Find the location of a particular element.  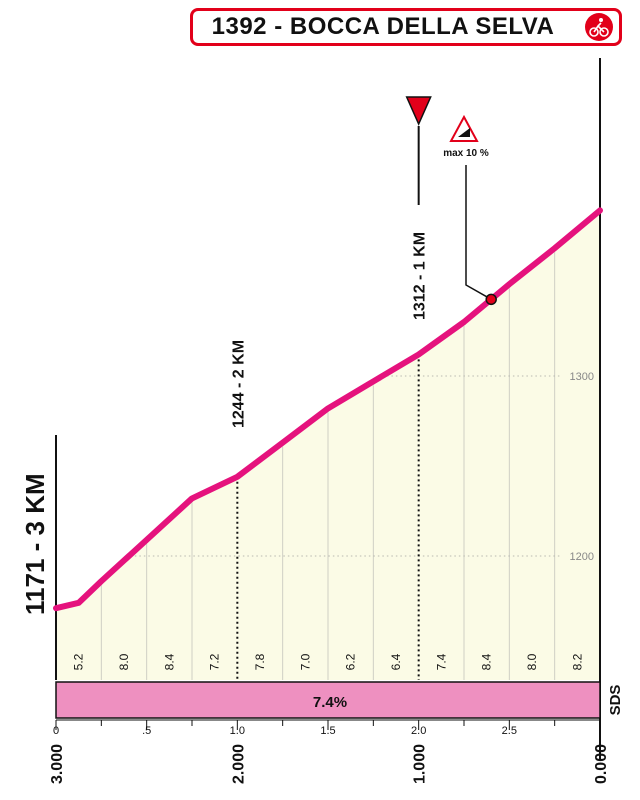

segment-gradient-label: 6.4 is located at coordinates (396, 661).